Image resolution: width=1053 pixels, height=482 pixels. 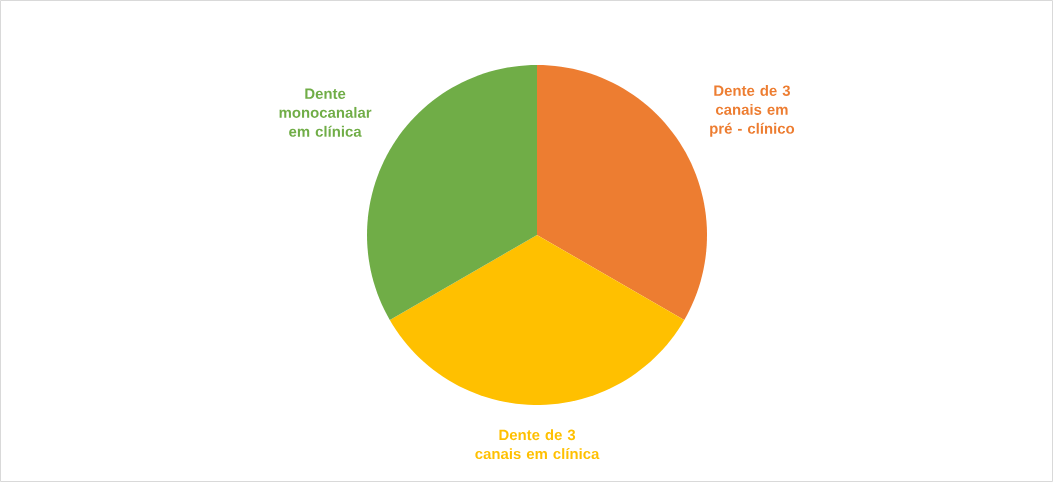 I want to click on slice-label: Dente de 3 canais em clínica, so click(x=537, y=444).